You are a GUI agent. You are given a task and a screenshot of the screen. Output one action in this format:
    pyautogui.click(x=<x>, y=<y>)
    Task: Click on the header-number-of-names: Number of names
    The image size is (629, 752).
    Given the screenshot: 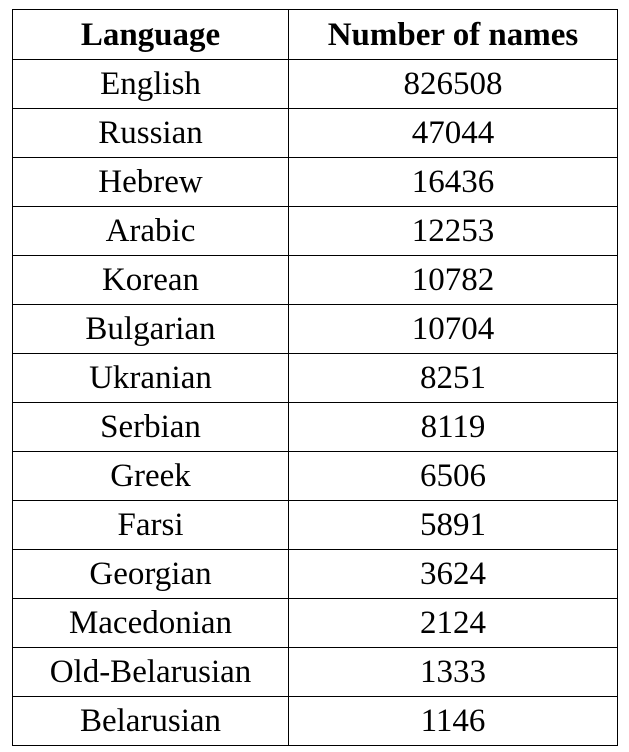 What is the action you would take?
    pyautogui.click(x=453, y=34)
    